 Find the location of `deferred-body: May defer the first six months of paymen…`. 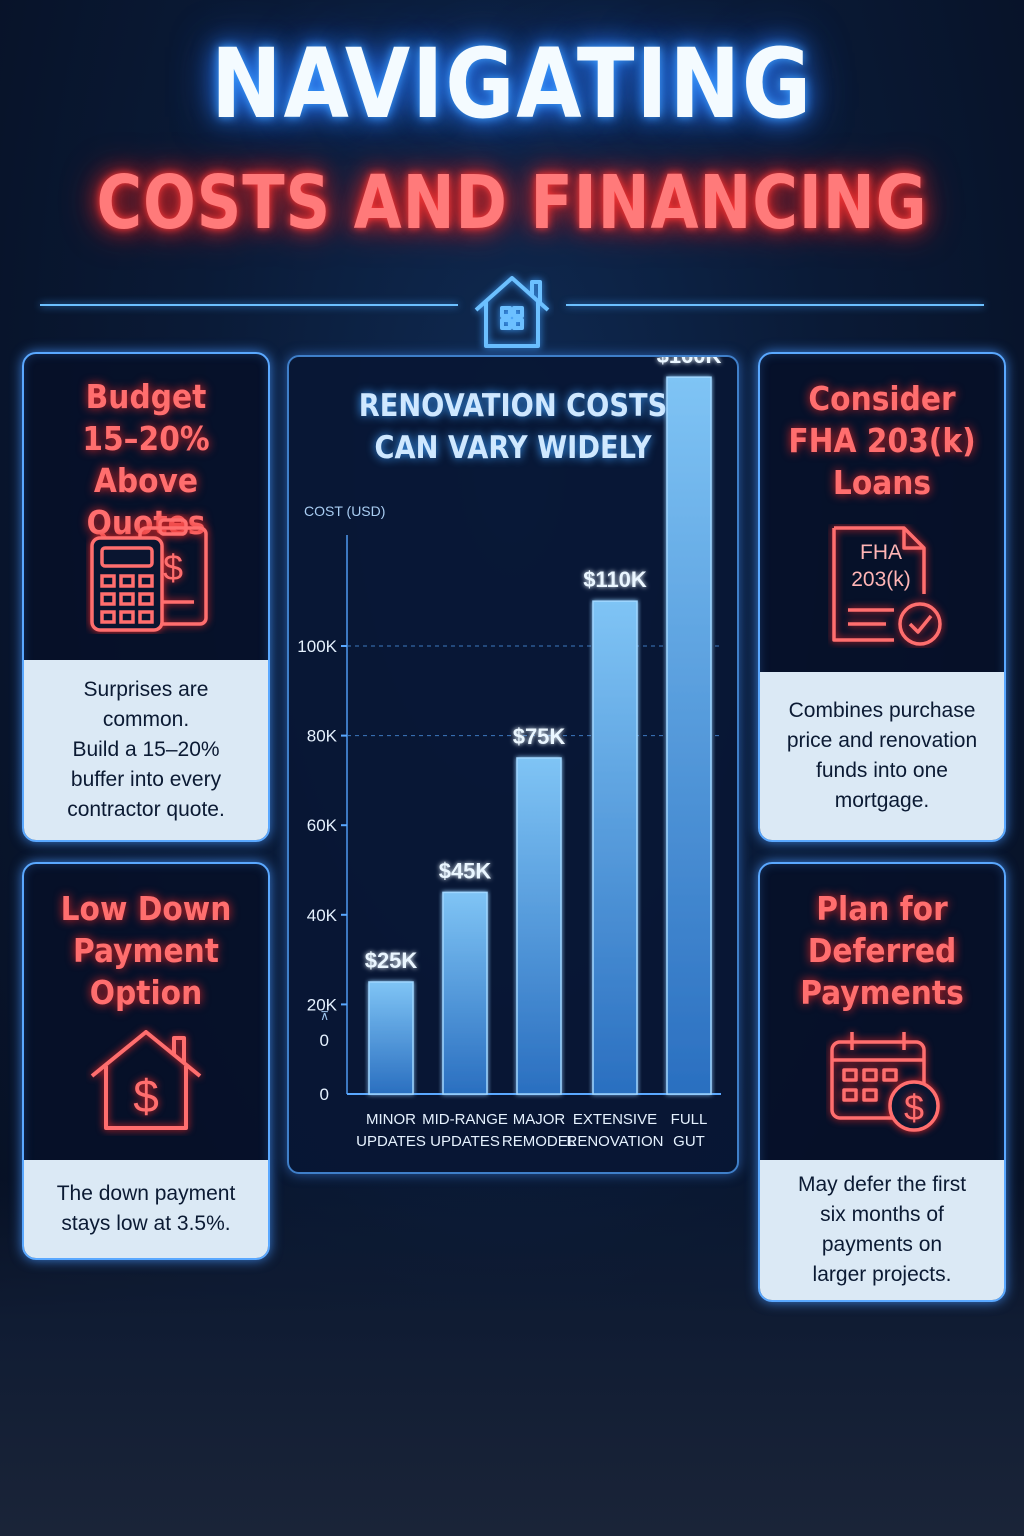

deferred-body: May defer the first six months of paymen… is located at coordinates (882, 1230).